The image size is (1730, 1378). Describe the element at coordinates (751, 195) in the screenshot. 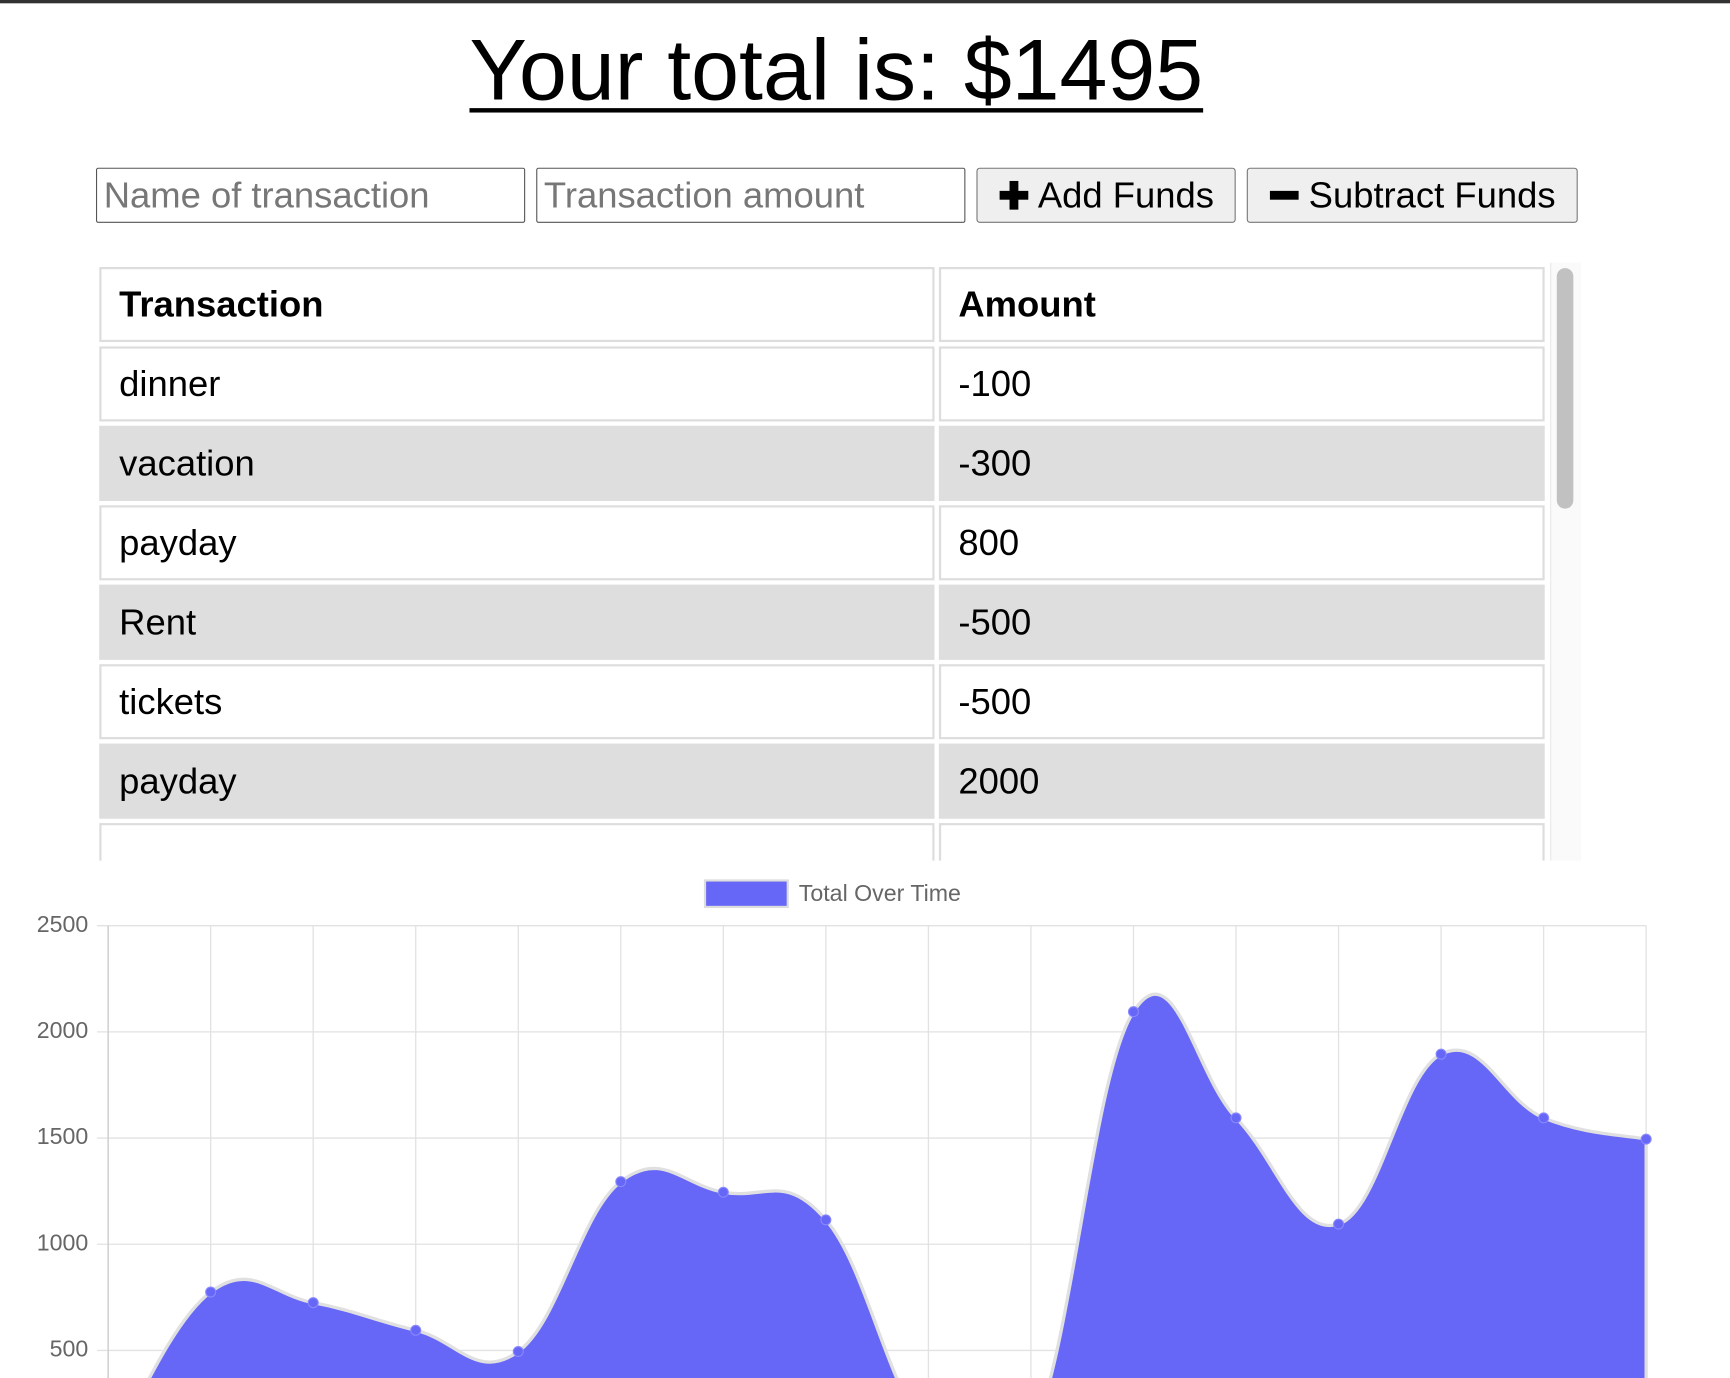

I see `amount-input` at that location.